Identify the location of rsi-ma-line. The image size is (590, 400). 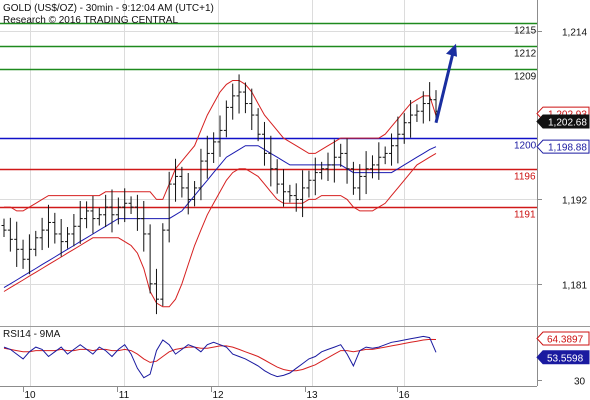
(220, 355).